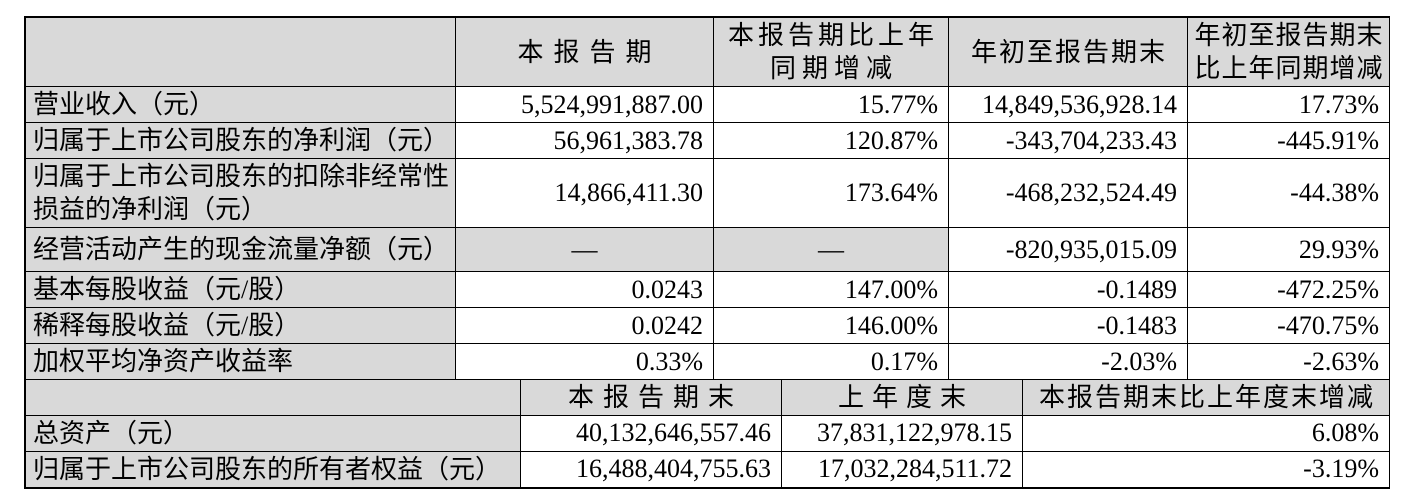  What do you see at coordinates (831, 140) in the screenshot?
I see `value-current-yoy: 120.87%` at bounding box center [831, 140].